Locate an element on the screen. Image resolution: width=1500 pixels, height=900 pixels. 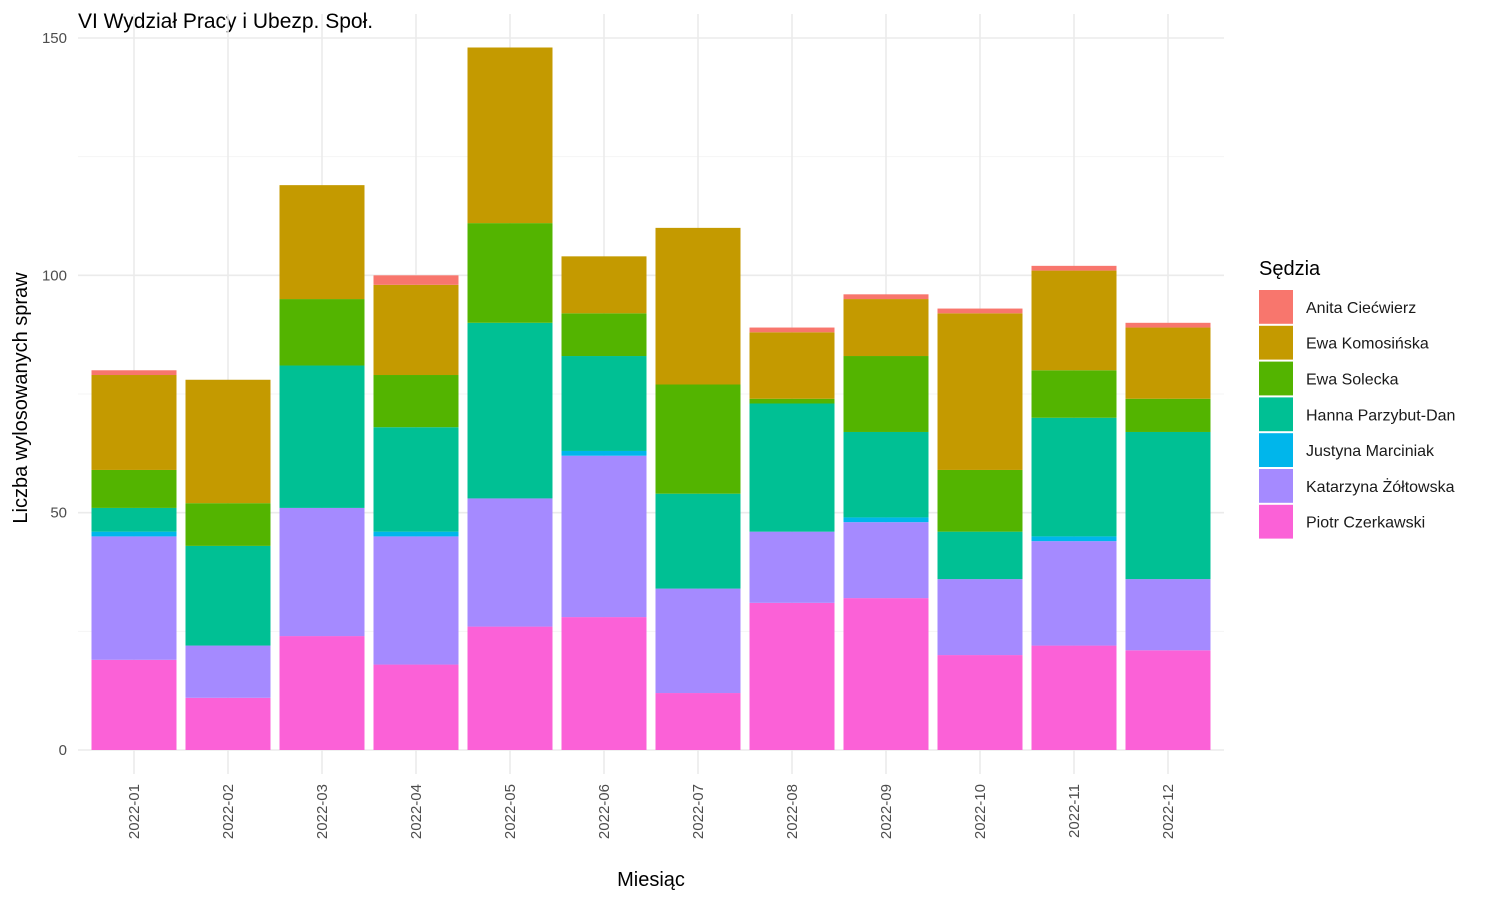
x-tick-label: 2022-10 is located at coordinates (980, 811).